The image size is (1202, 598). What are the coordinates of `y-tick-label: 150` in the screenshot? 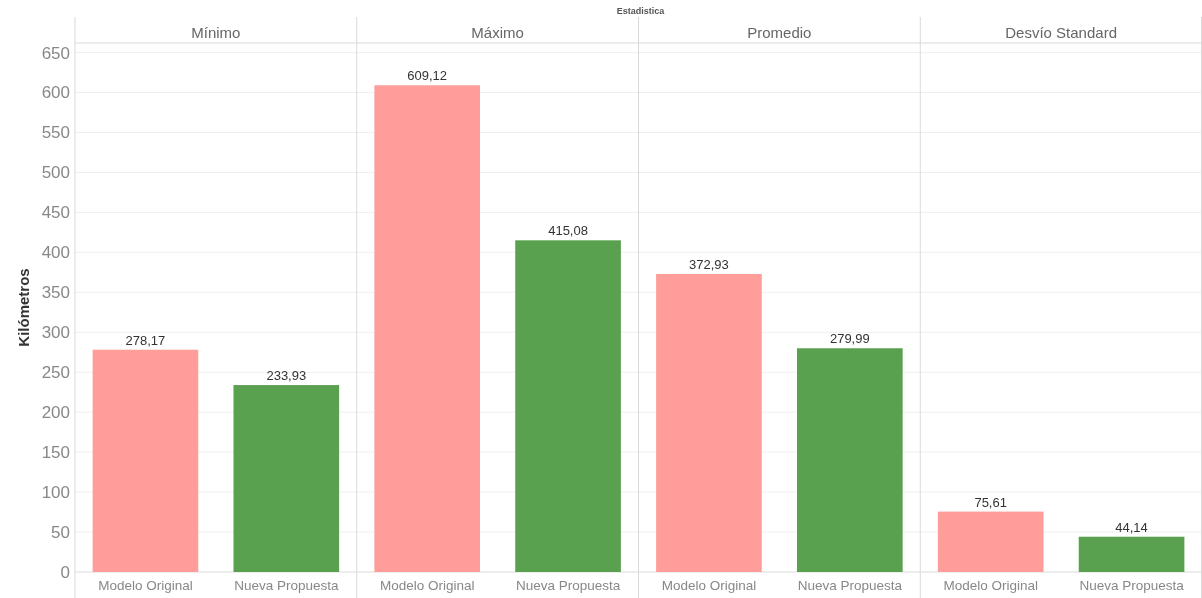 It's located at (55, 453).